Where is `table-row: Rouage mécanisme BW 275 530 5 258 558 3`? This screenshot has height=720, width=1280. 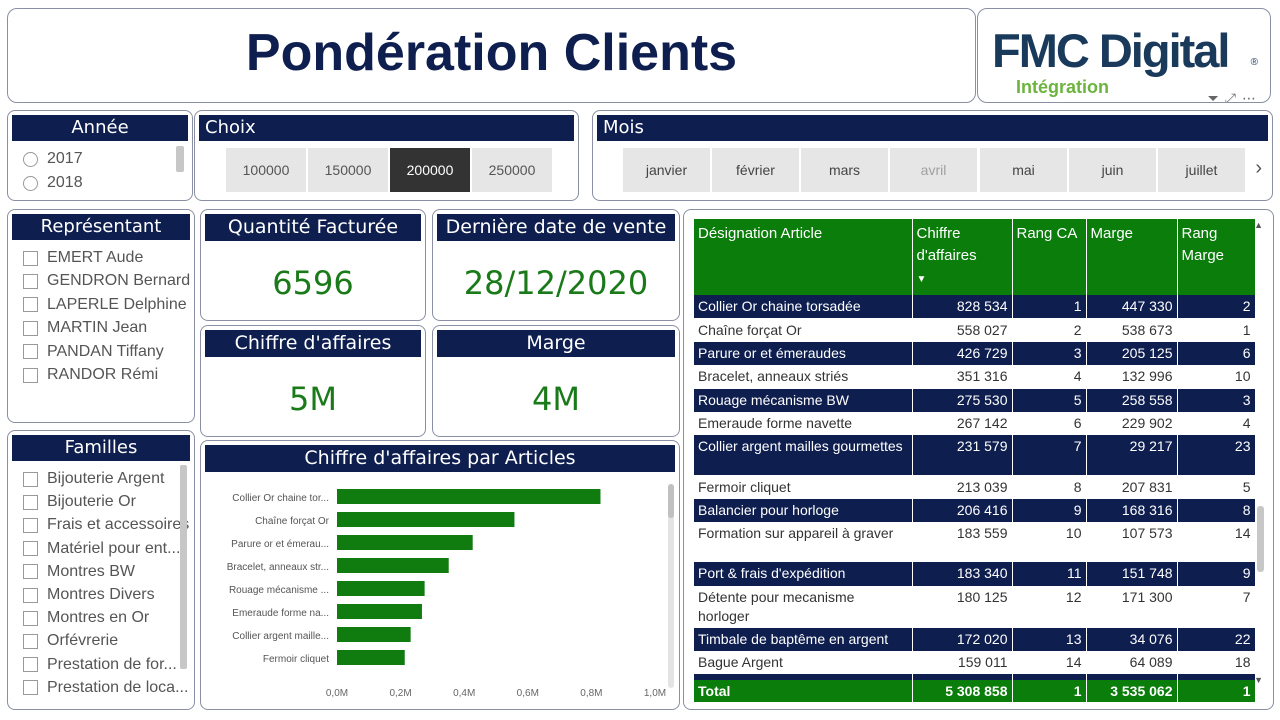
table-row: Rouage mécanisme BW 275 530 5 258 558 3 is located at coordinates (975, 400).